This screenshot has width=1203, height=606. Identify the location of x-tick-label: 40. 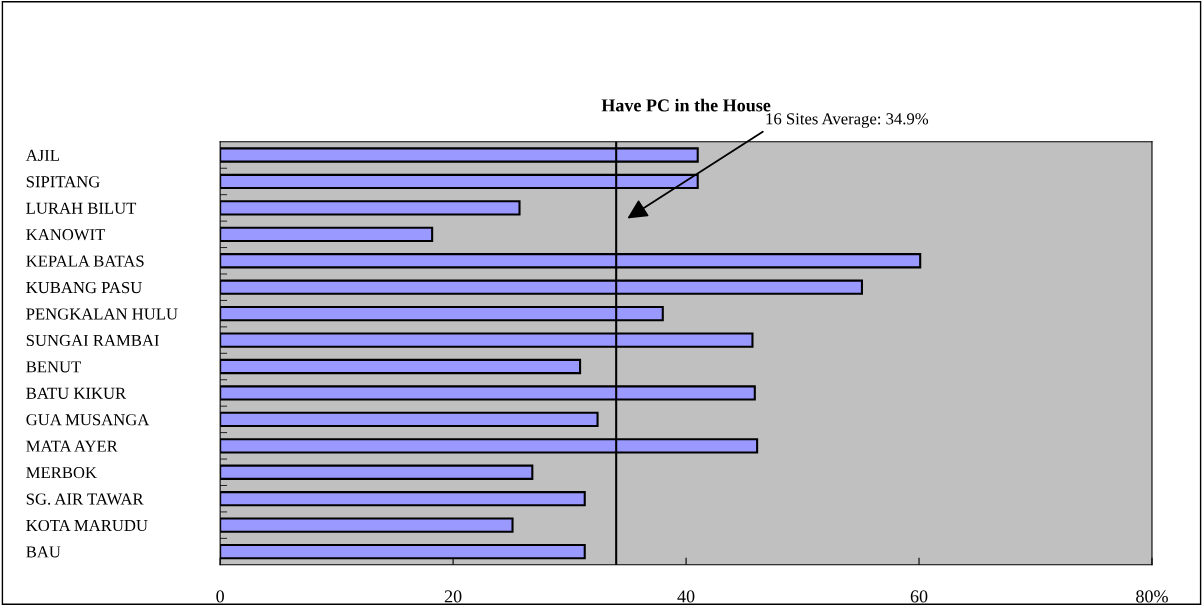
(686, 596).